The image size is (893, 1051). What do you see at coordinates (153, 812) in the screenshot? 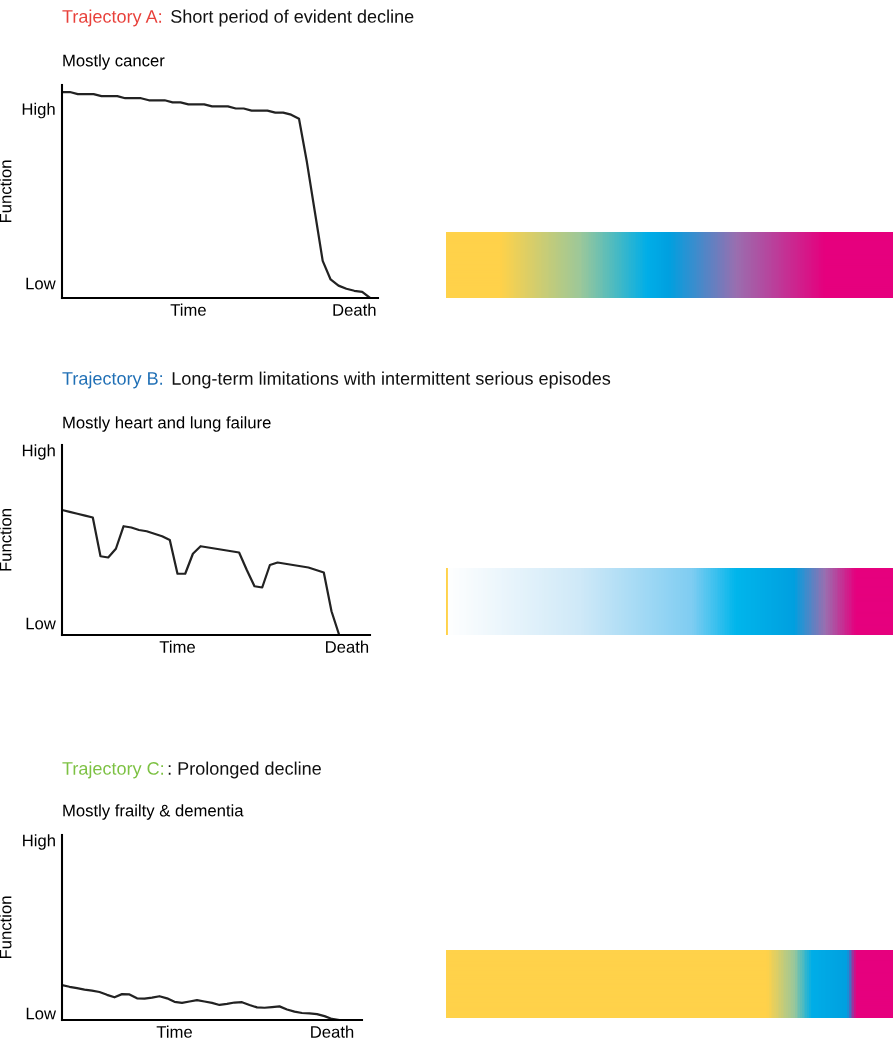
I see `chart-subtitle: Mostly frailty & dementia` at bounding box center [153, 812].